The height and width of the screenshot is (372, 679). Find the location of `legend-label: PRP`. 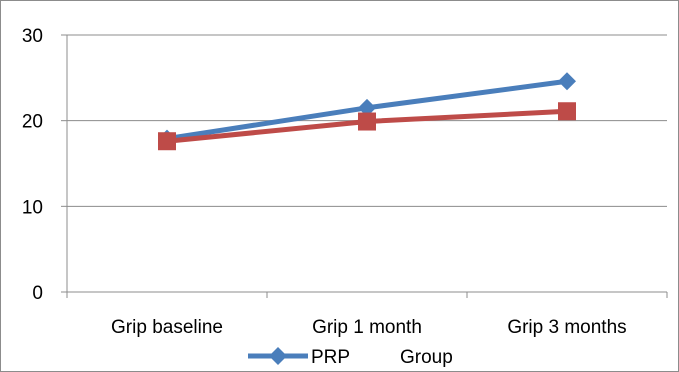

legend-label: PRP is located at coordinates (330, 357).